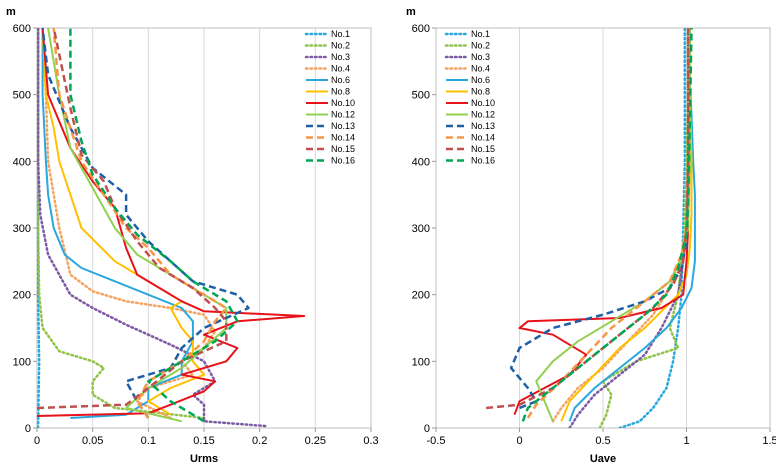 This screenshot has width=776, height=466. What do you see at coordinates (652, 228) in the screenshot?
I see `series-line-no1` at bounding box center [652, 228].